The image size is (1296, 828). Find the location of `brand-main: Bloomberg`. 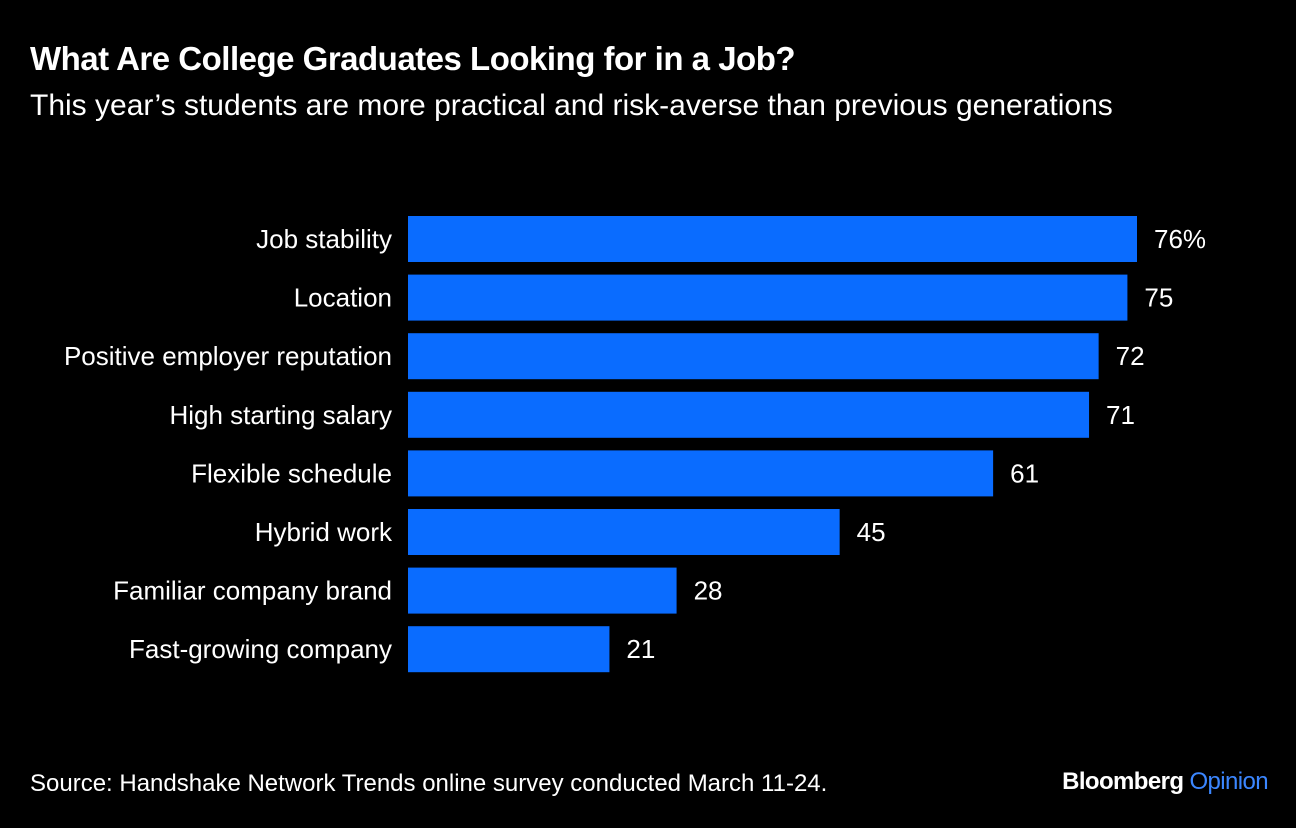

brand-main: Bloomberg is located at coordinates (1123, 781).